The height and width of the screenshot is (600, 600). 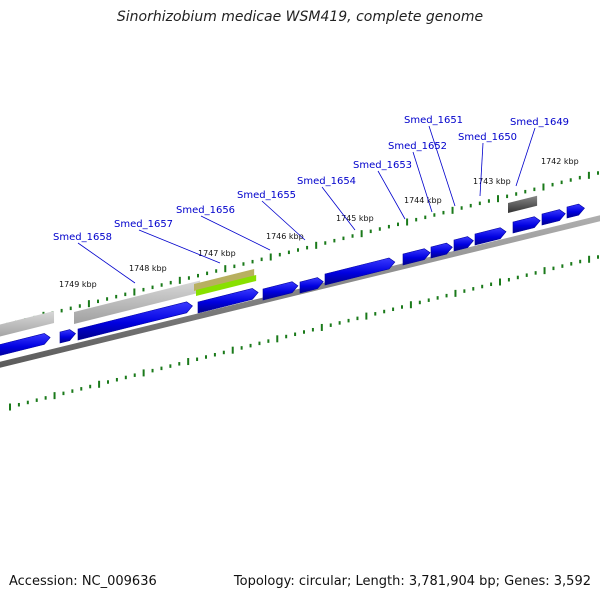 I want to click on kbp-label: 1744 kbp, so click(x=423, y=200).